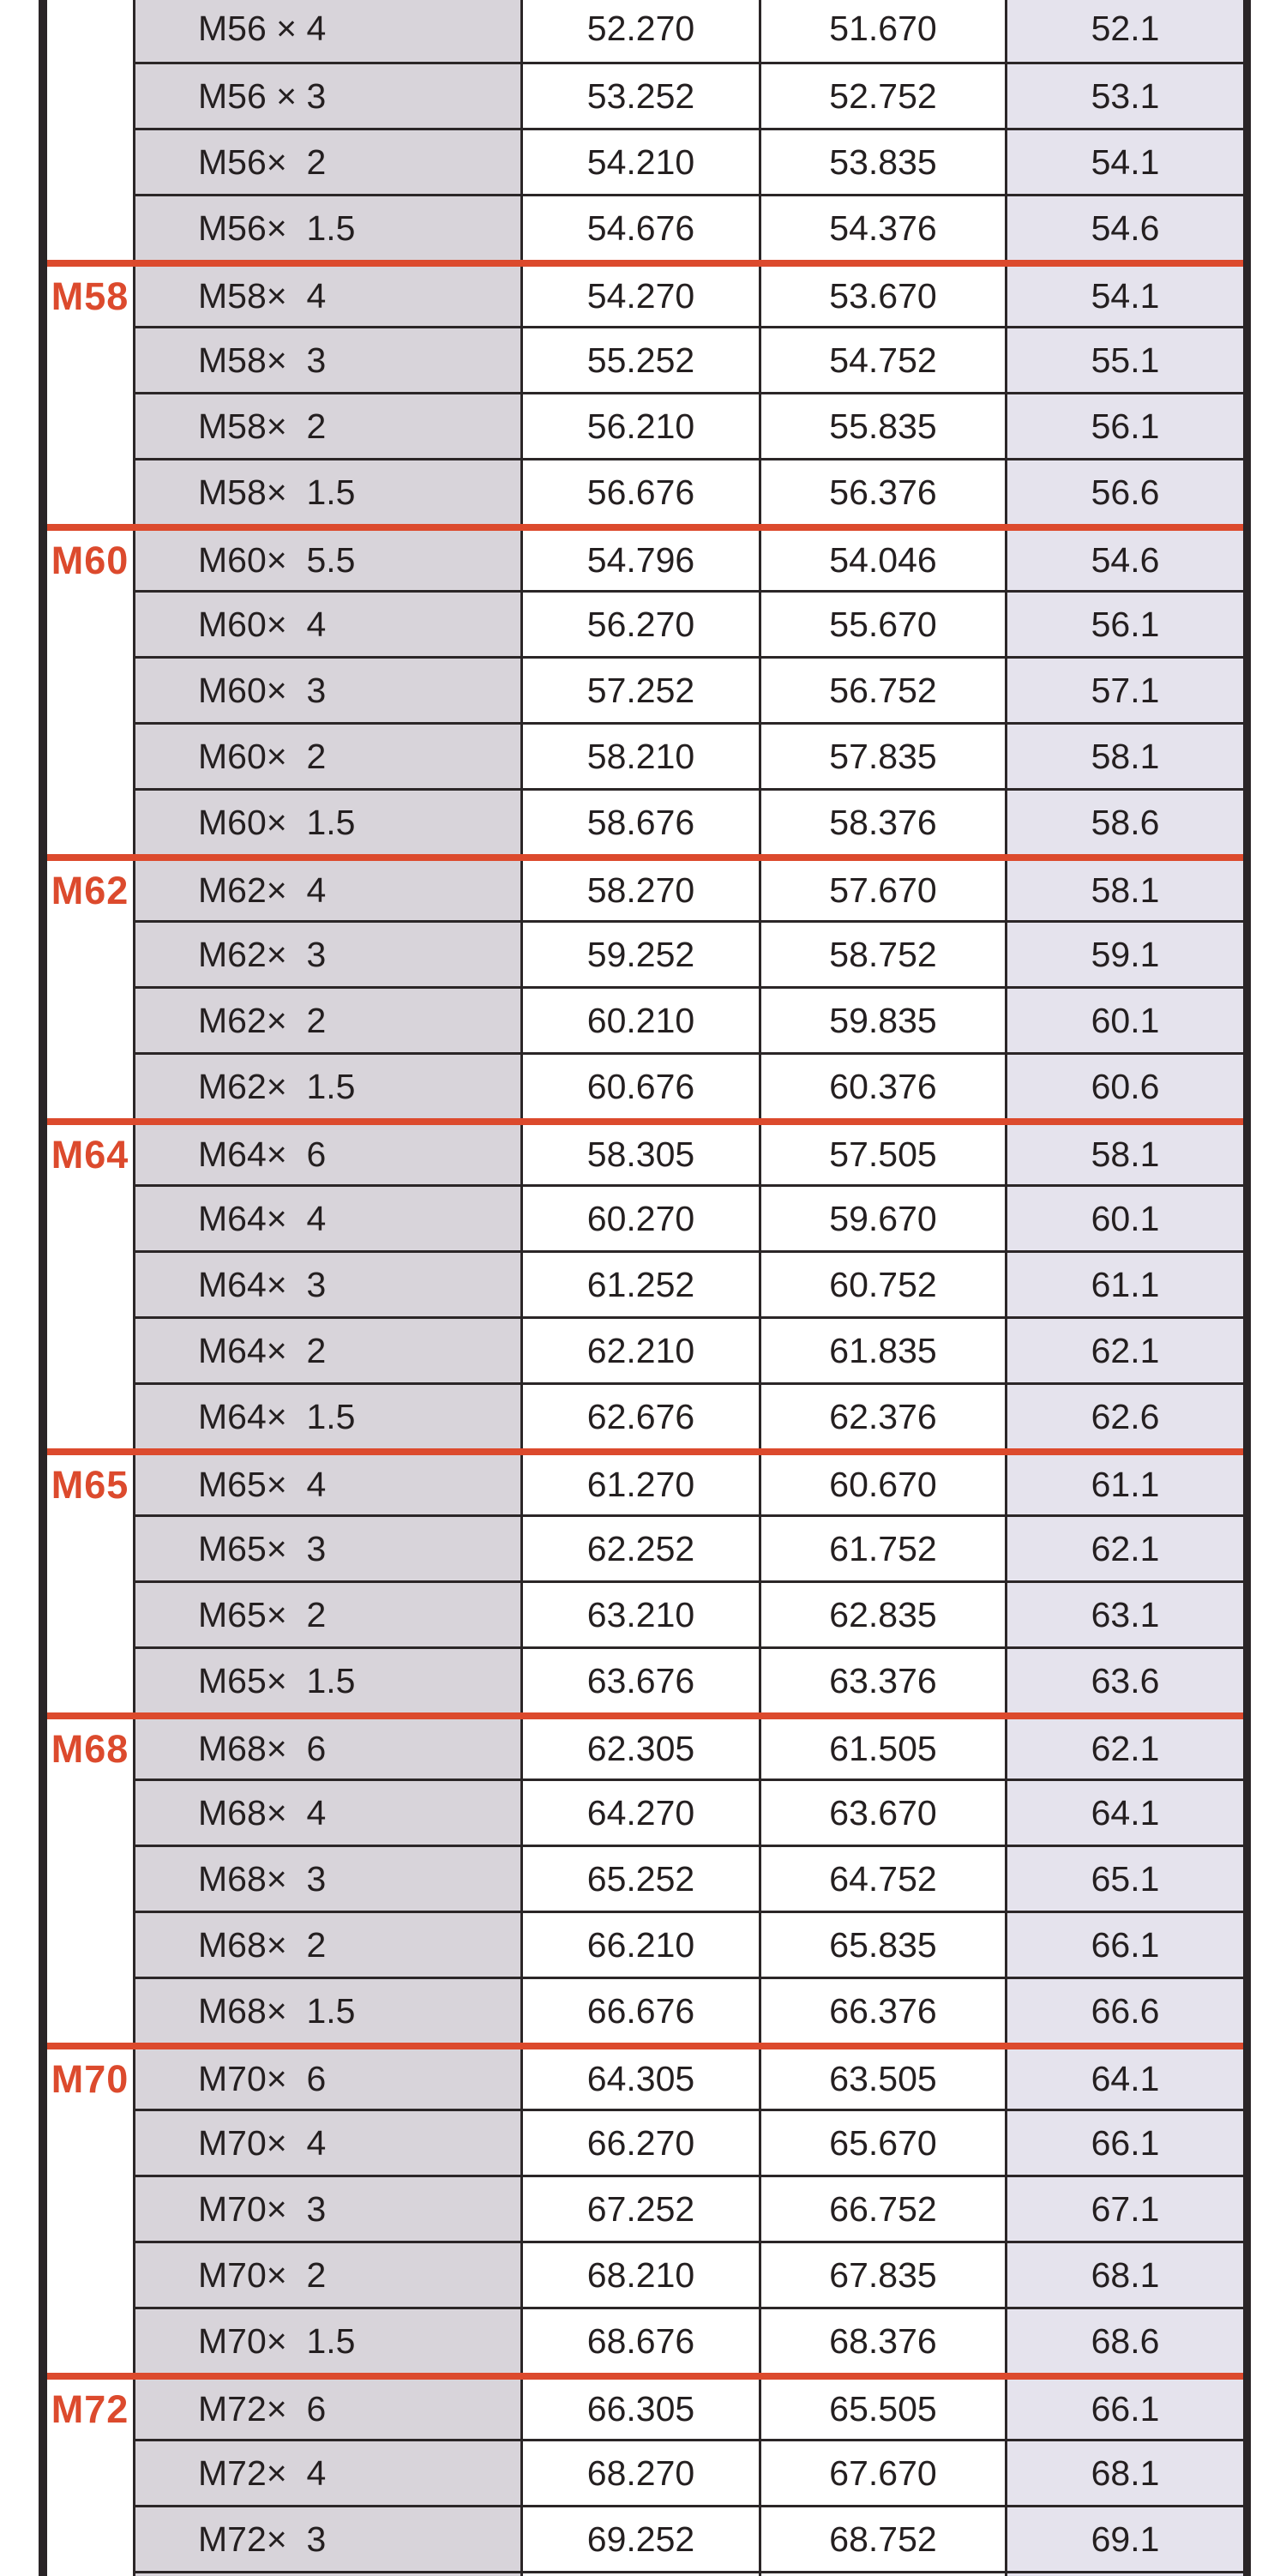 The width and height of the screenshot is (1286, 2576). I want to click on table-row: M56 × 3 53.252 52.752 53.1, so click(645, 95).